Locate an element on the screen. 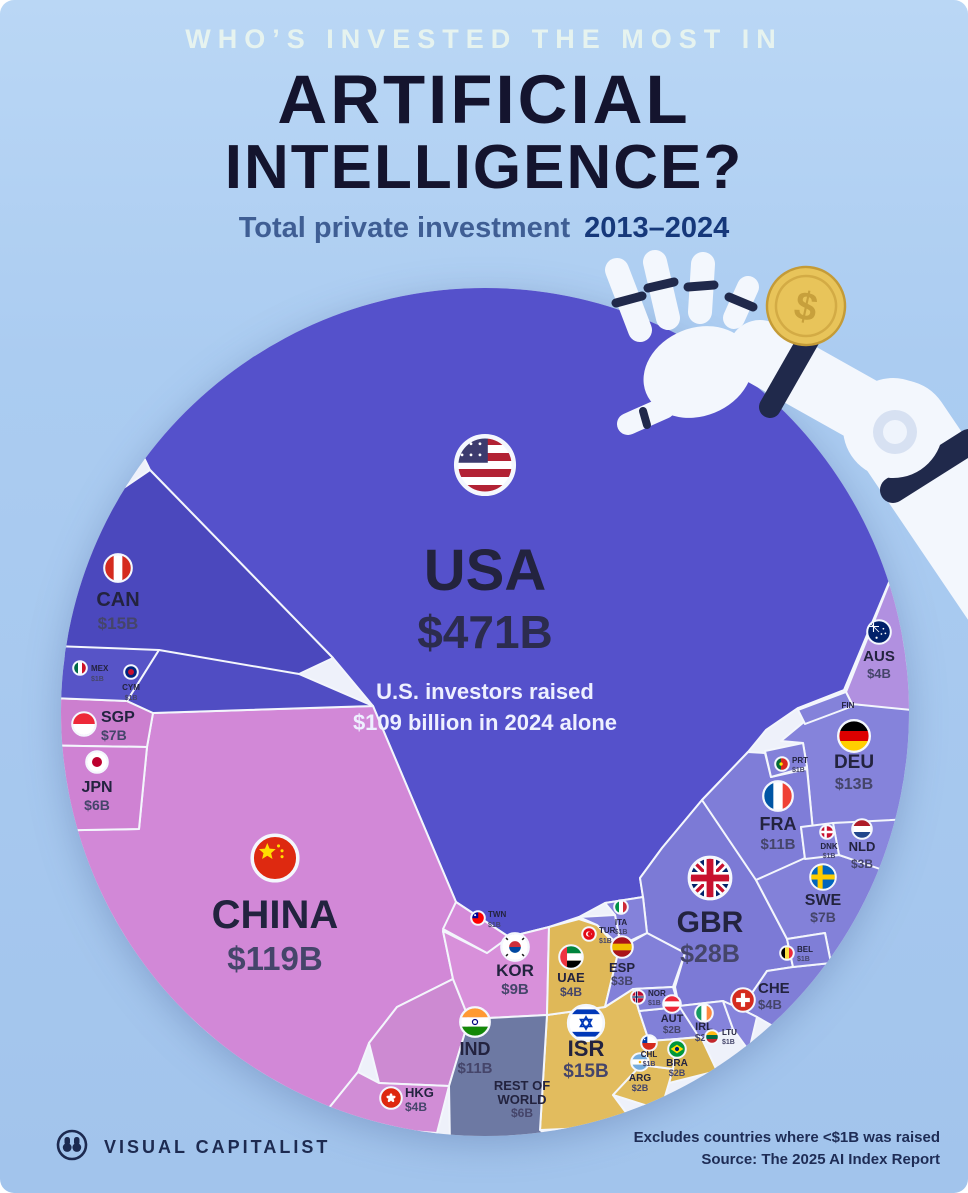  value-bra: $2B is located at coordinates (677, 1073).